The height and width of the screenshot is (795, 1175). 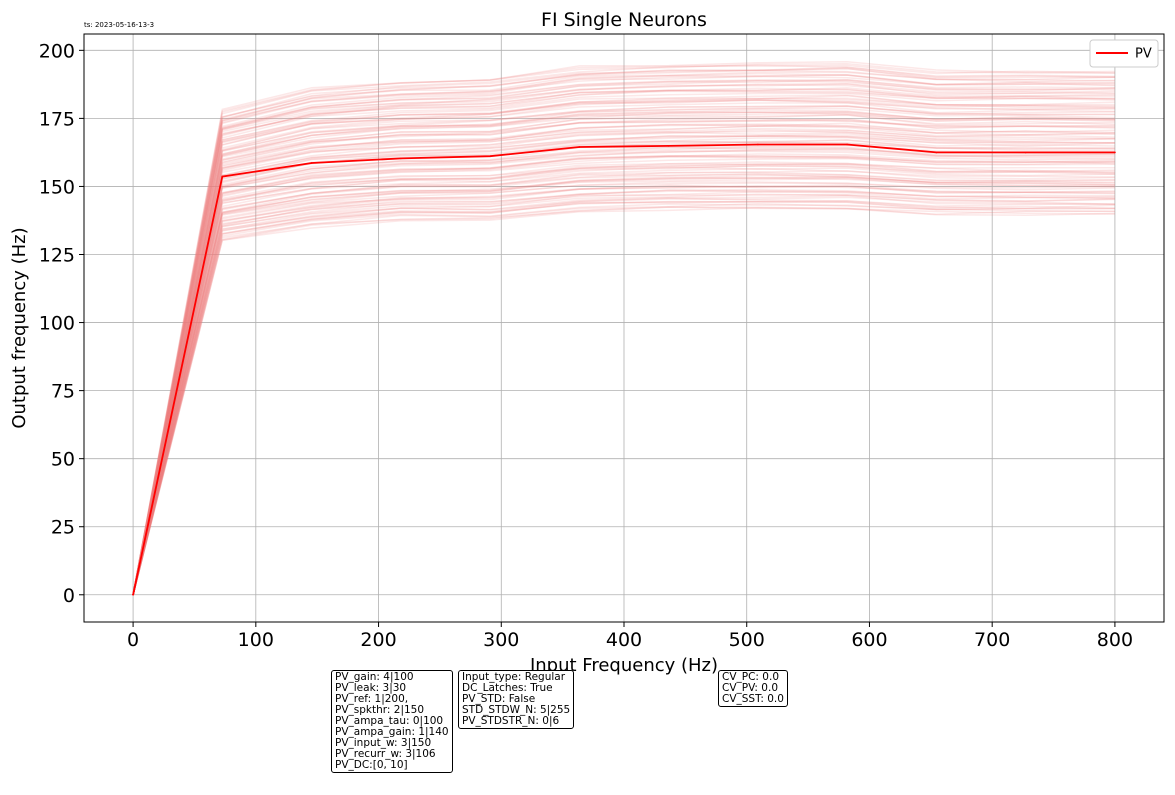 I want to click on info-line: PV_ampa_gain: 1|140, so click(x=392, y=732).